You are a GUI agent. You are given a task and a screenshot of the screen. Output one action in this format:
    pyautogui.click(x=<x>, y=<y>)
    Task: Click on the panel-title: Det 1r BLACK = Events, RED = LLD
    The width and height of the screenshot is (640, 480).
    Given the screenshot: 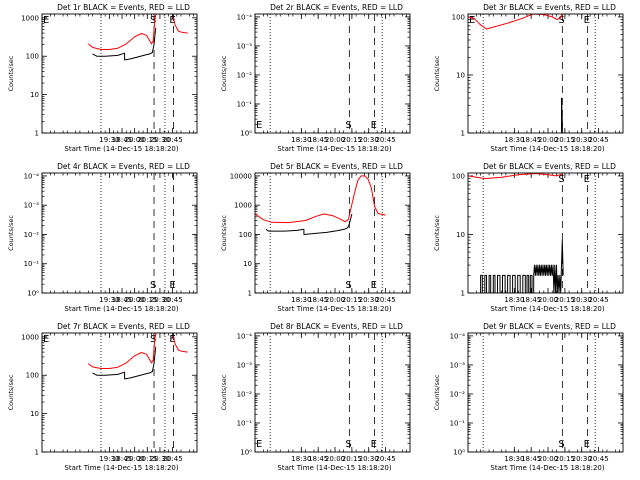 What is the action you would take?
    pyautogui.click(x=123, y=7)
    